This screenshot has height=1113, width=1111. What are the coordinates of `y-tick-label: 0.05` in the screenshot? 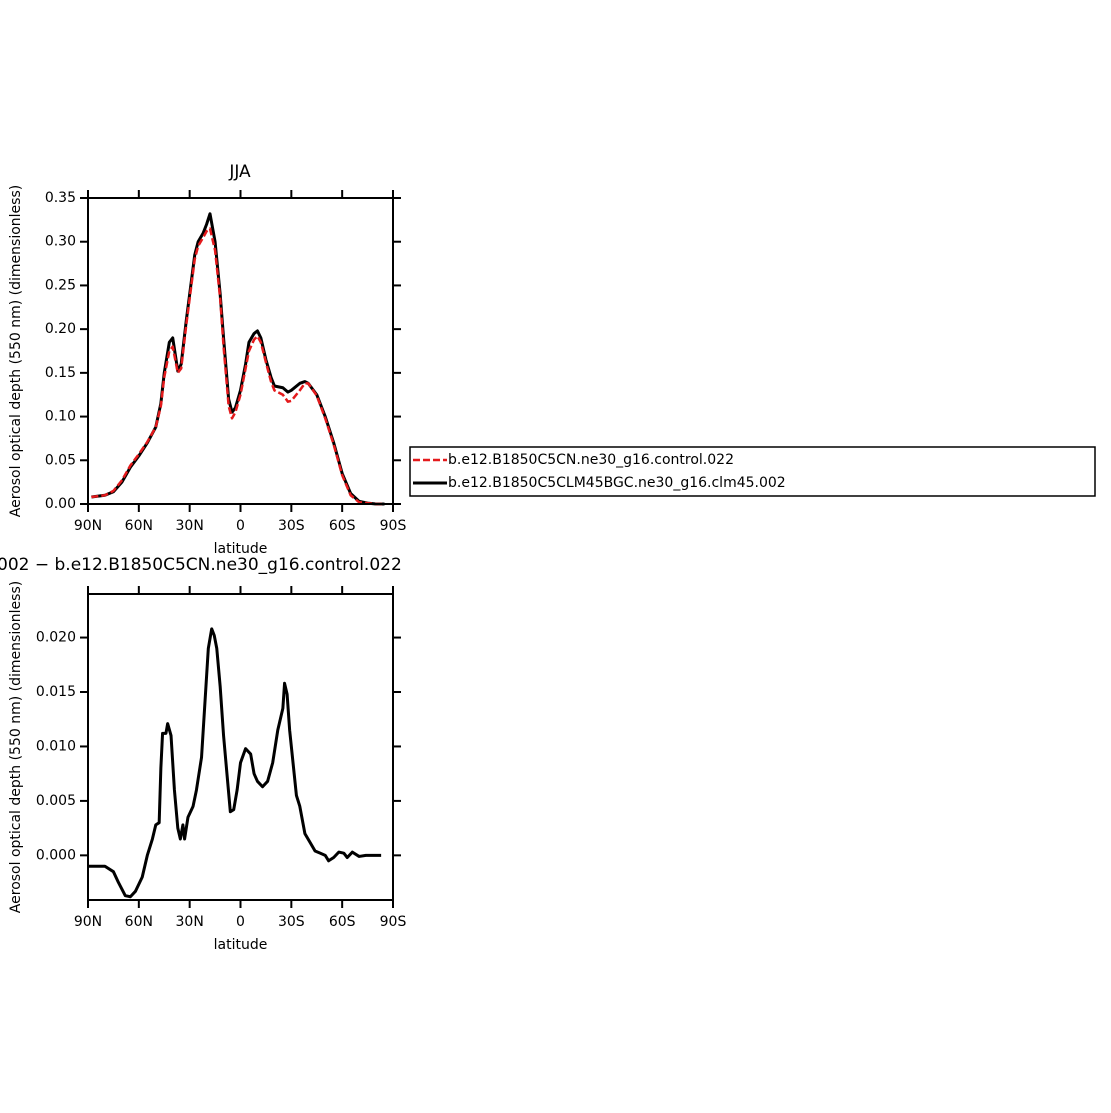 It's located at (60, 460).